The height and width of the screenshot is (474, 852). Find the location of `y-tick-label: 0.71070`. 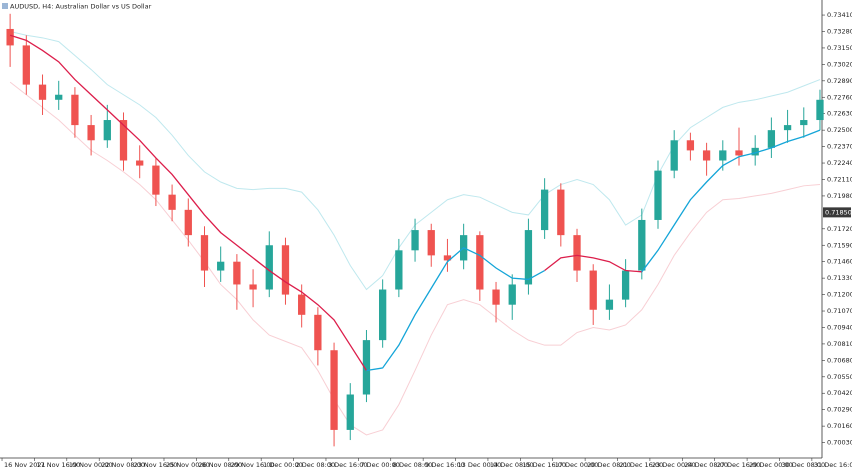

y-tick-label: 0.71070 is located at coordinates (839, 311).